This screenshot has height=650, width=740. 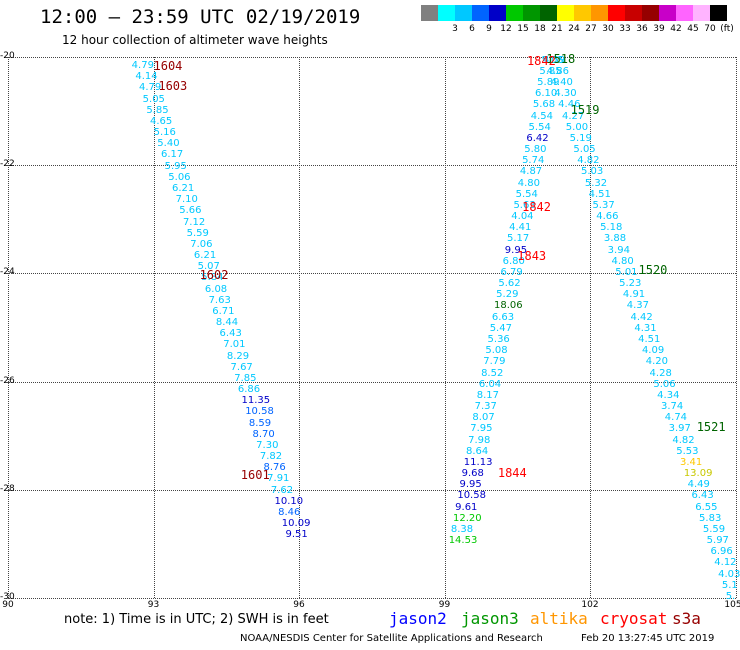 I want to click on longitude-label: 96, so click(x=299, y=605).